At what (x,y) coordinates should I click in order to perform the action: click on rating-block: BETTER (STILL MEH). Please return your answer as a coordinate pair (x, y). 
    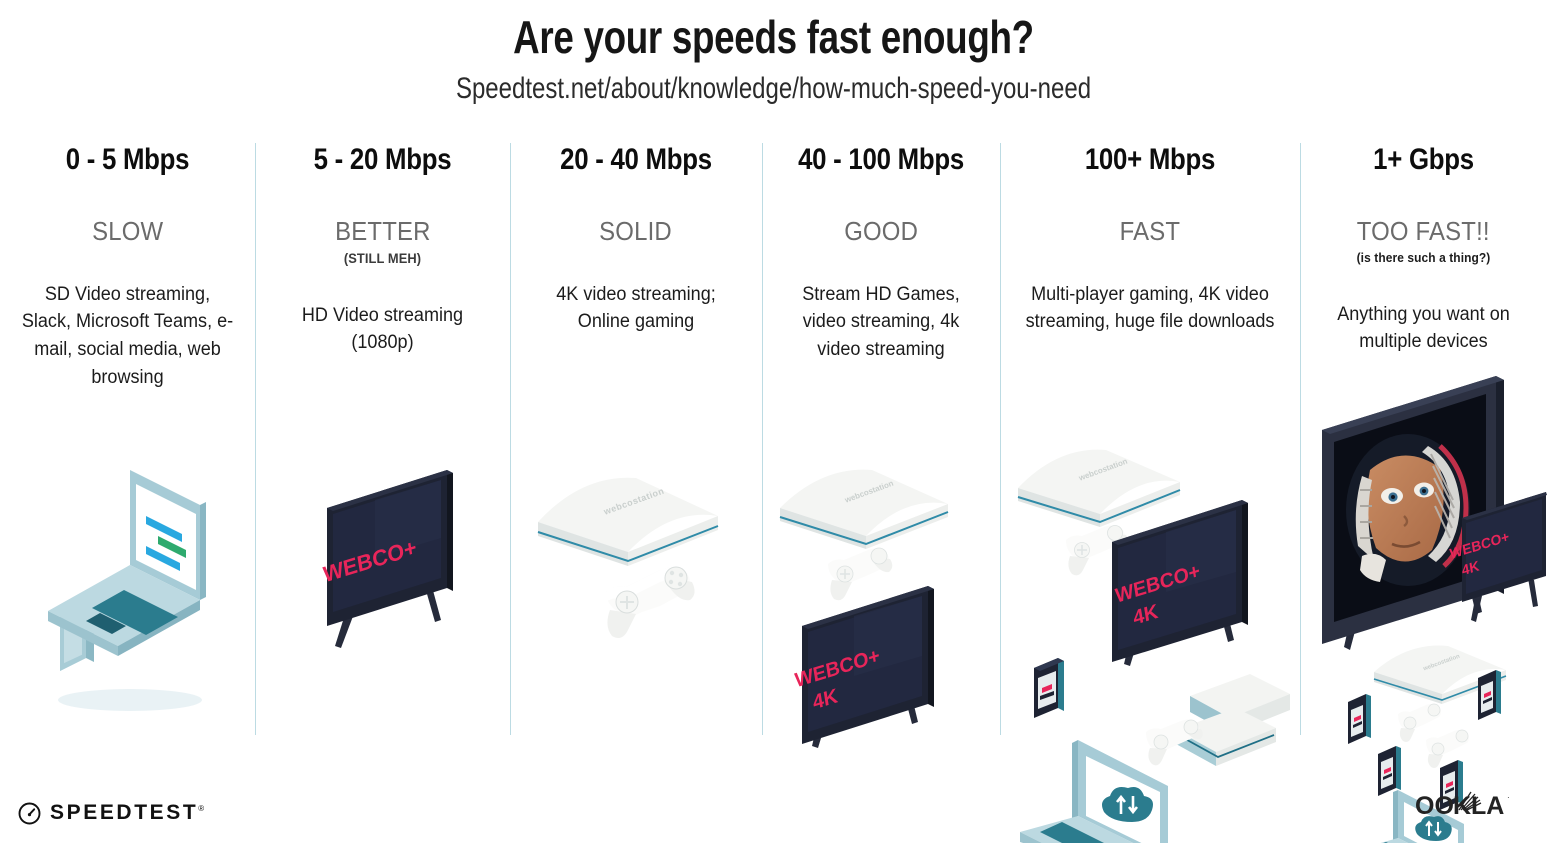
    Looking at the image, I should click on (382, 242).